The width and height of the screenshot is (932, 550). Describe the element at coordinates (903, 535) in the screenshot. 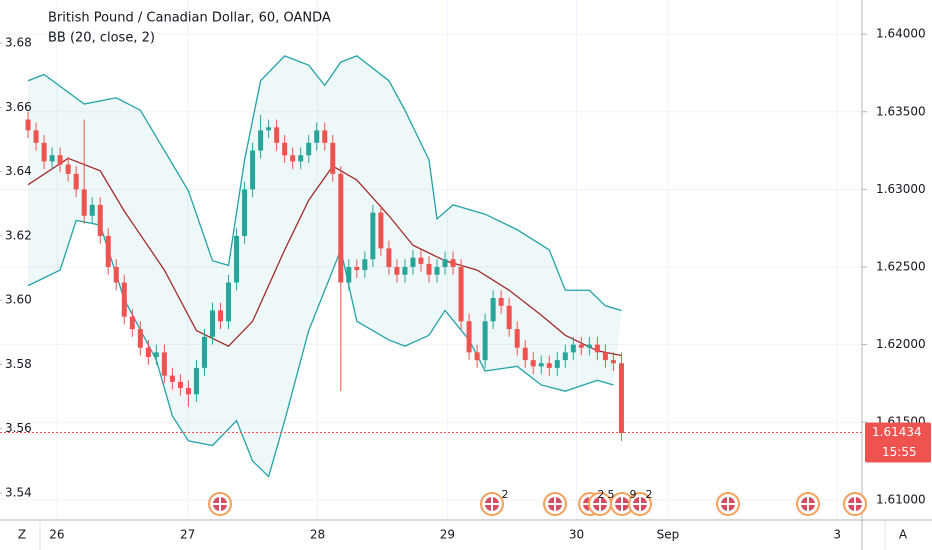

I see `auto-scale-button: A` at that location.